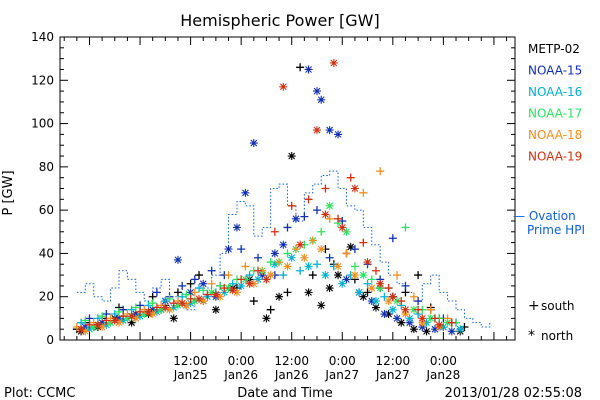  I want to click on legend-entry-noaa-17: NOAA-17, so click(555, 114).